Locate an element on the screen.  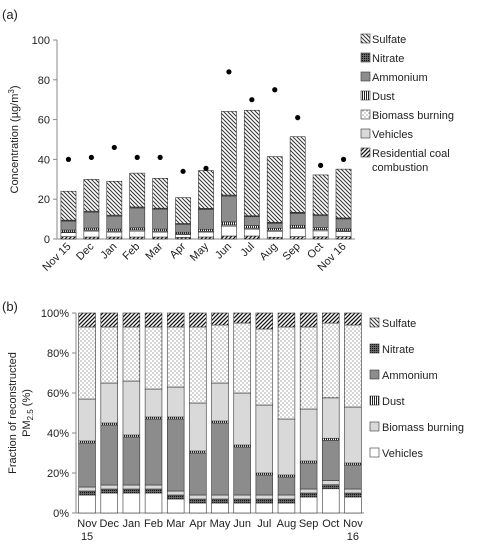
y-tick-label-b: 100% is located at coordinates (55, 314).